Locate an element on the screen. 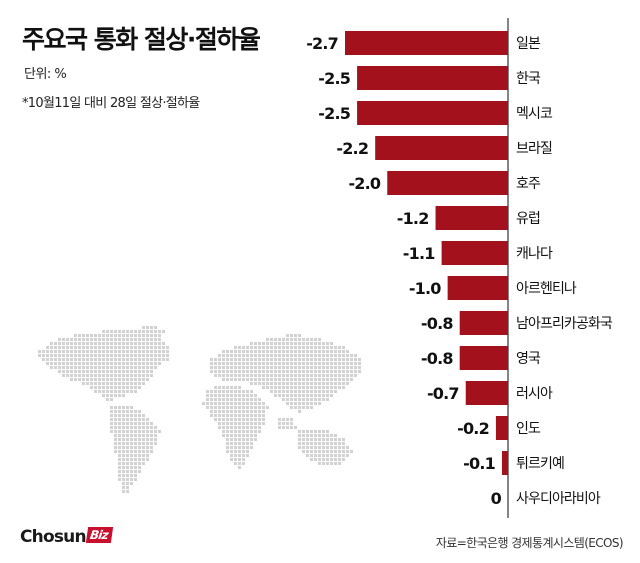 Image resolution: width=640 pixels, height=563 pixels. category-label: 아르헨티나 is located at coordinates (546, 289).